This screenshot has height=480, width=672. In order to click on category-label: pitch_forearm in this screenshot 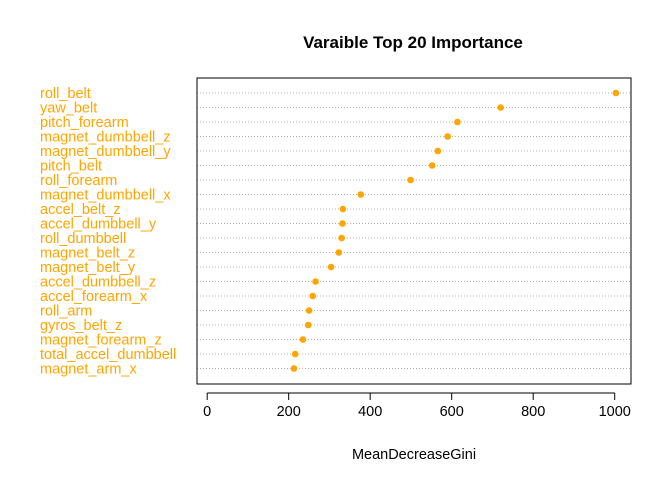, I will do `click(84, 123)`.